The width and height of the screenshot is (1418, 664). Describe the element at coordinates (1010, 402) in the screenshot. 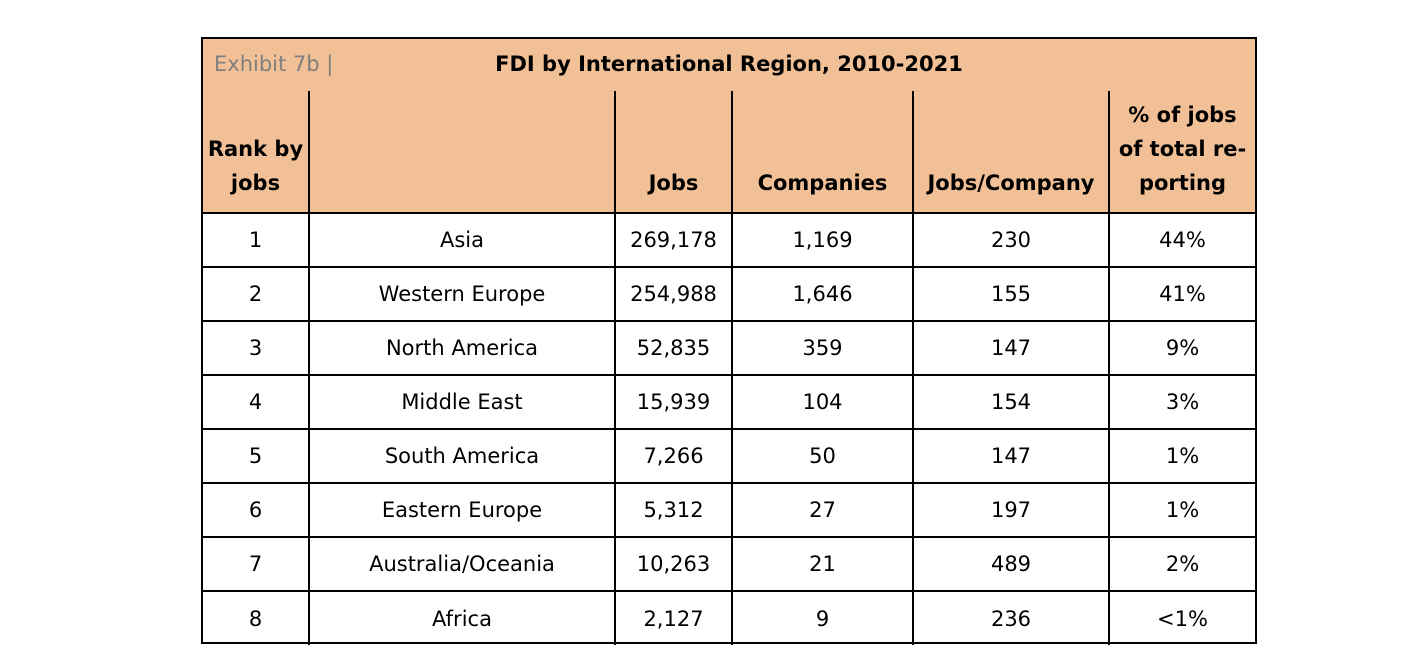

I see `cell-jobs-per-company: 154` at that location.